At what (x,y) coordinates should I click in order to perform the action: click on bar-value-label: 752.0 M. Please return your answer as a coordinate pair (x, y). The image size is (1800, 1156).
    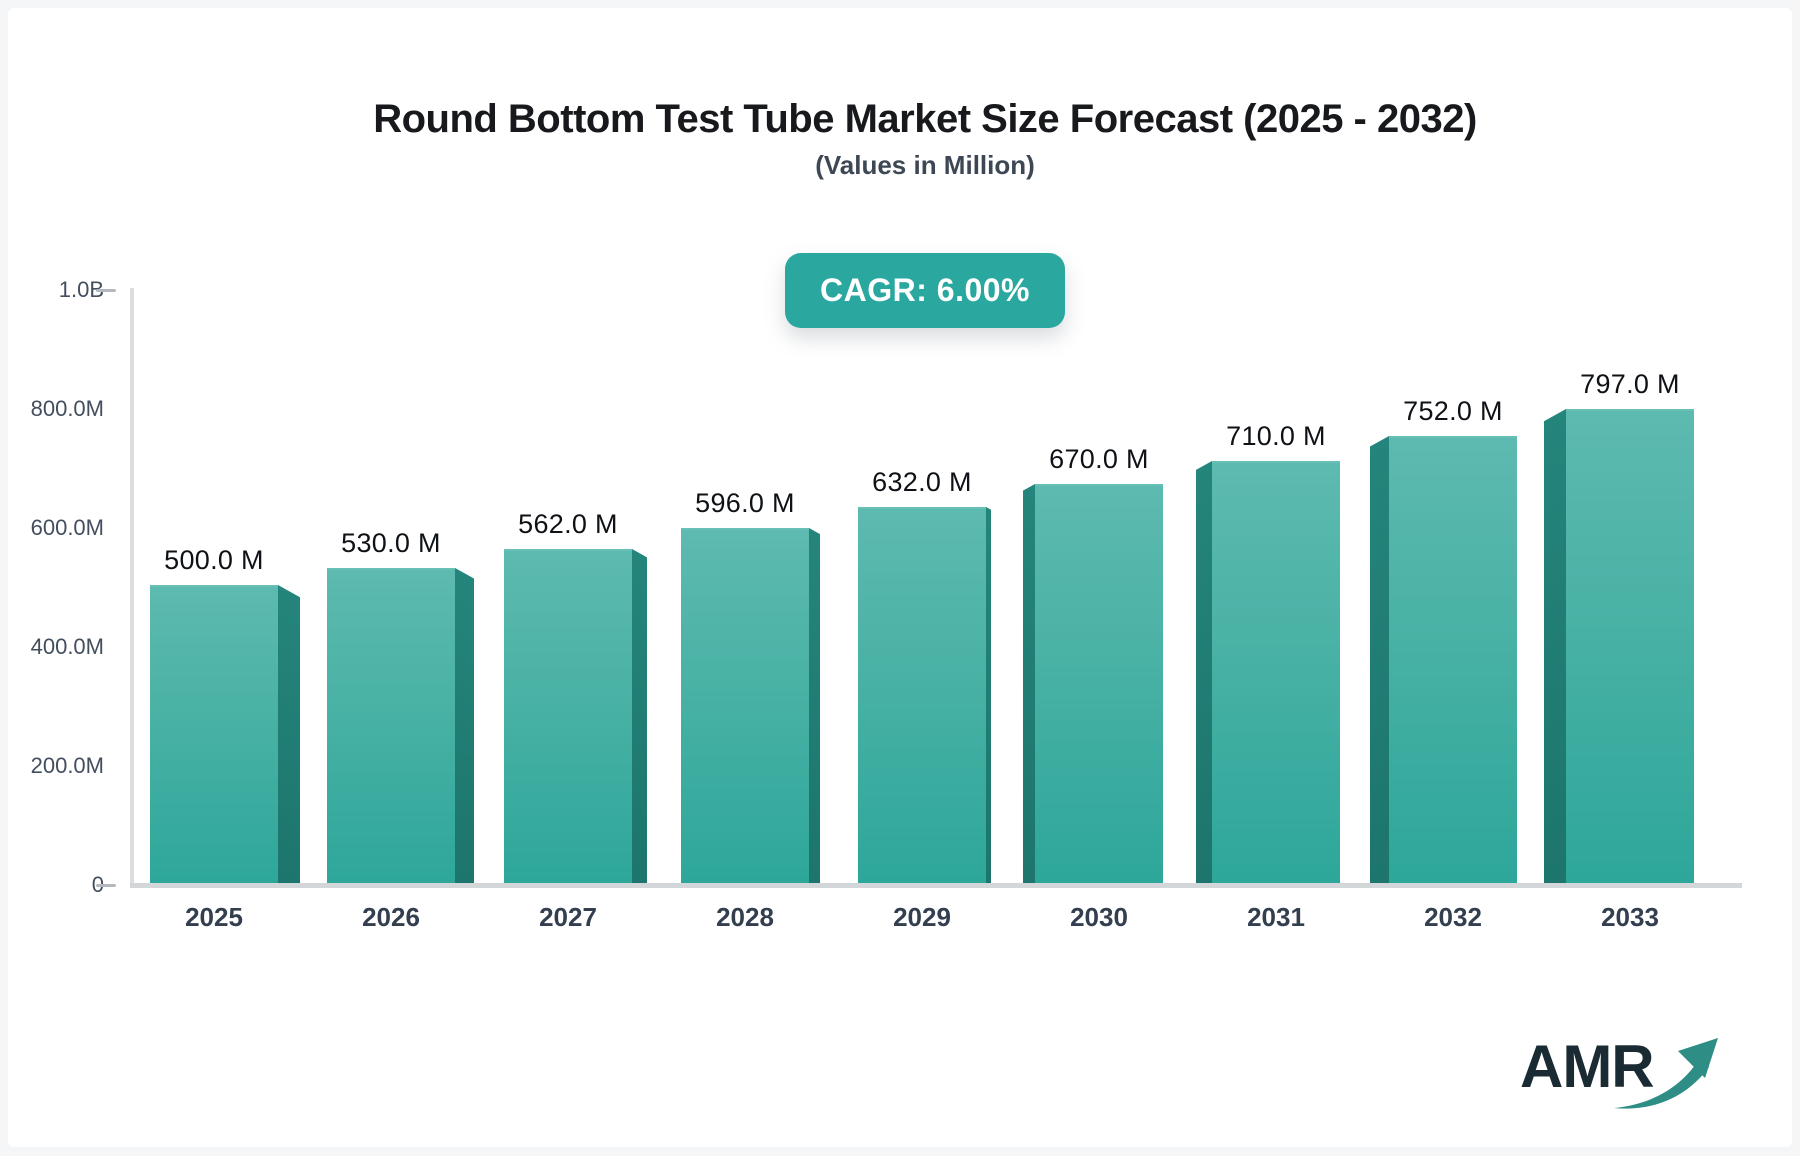
    Looking at the image, I should click on (1453, 411).